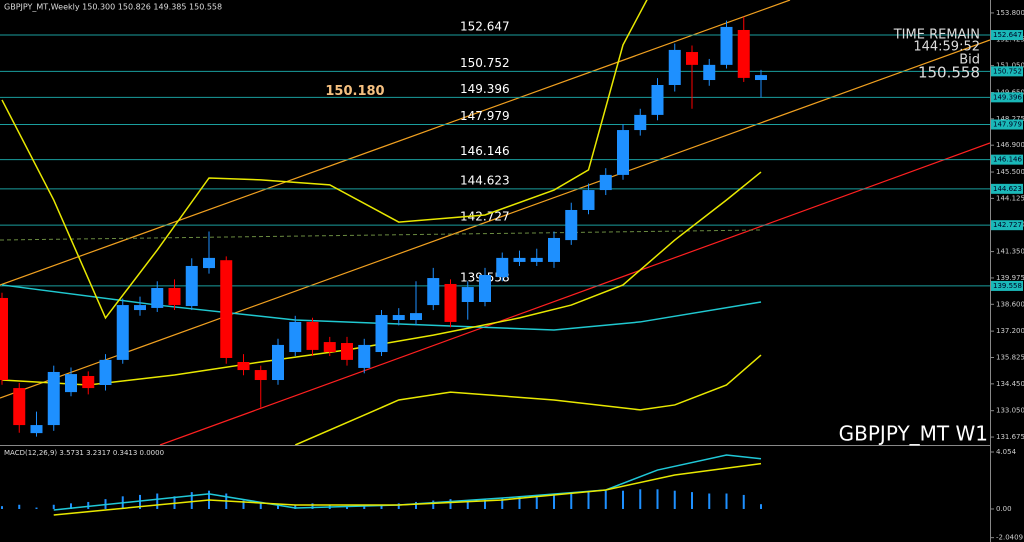 The width and height of the screenshot is (1024, 542). What do you see at coordinates (485, 89) in the screenshot?
I see `level-label: 149.396` at bounding box center [485, 89].